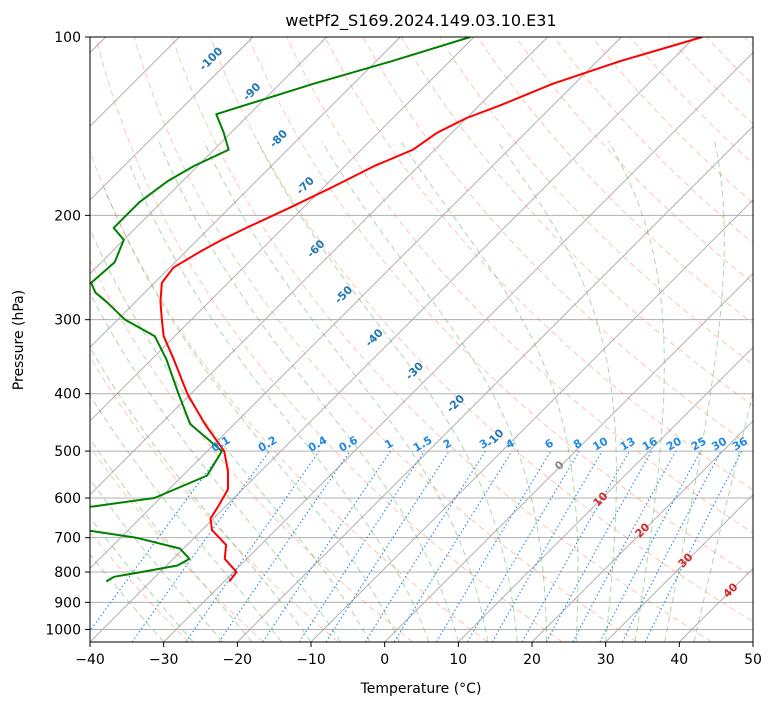  Describe the element at coordinates (67, 452) in the screenshot. I see `y-tick-label: 500` at that location.